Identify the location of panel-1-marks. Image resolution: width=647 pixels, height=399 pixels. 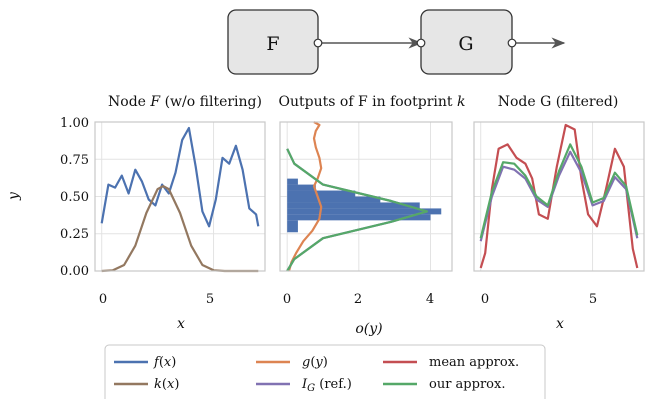
(180, 199).